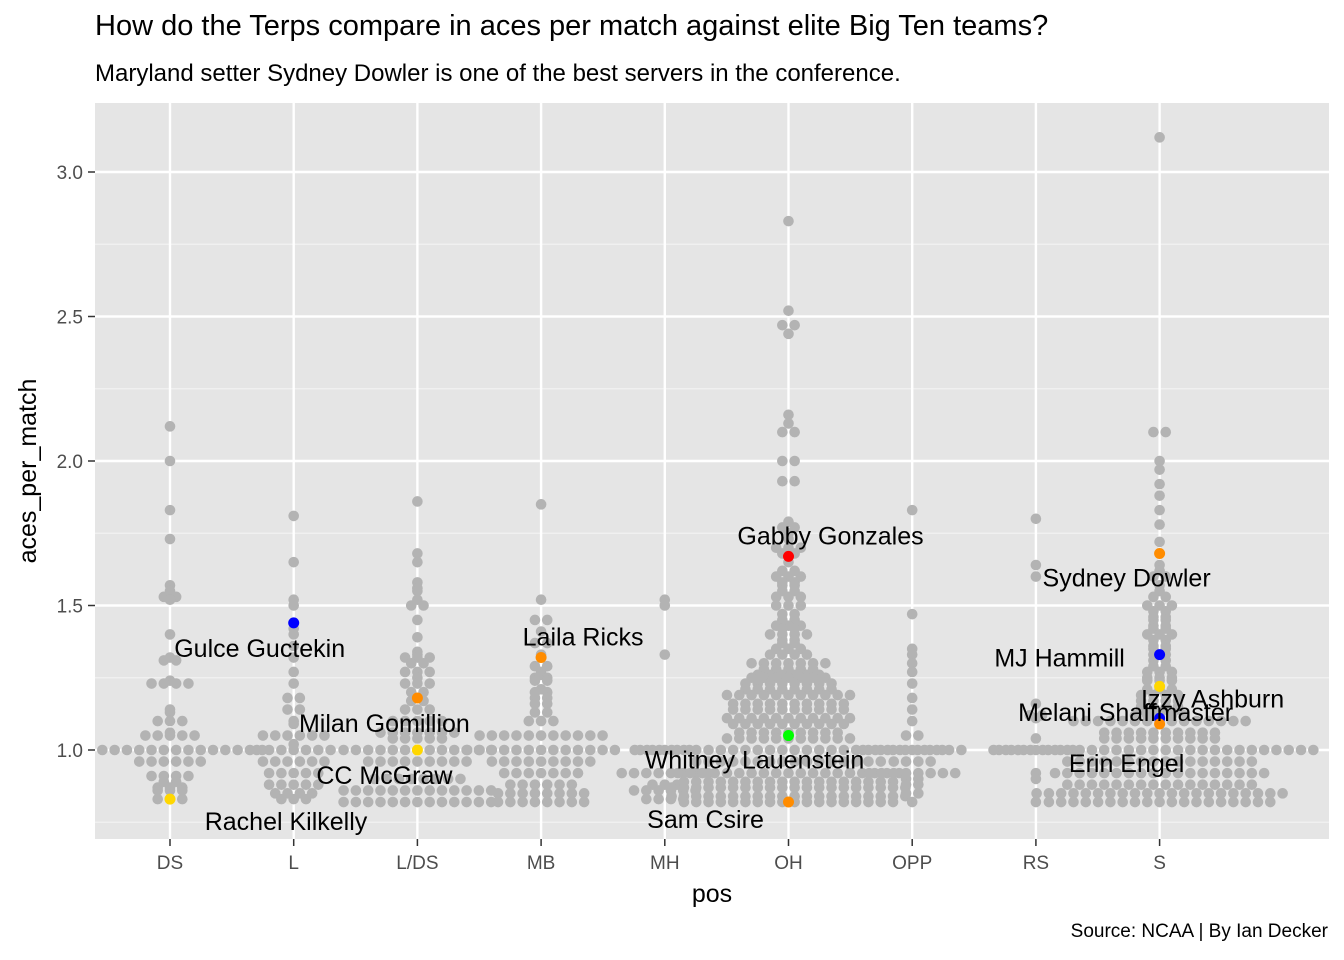 The image size is (1344, 960). I want to click on y-tick-label: 1.0, so click(70, 751).